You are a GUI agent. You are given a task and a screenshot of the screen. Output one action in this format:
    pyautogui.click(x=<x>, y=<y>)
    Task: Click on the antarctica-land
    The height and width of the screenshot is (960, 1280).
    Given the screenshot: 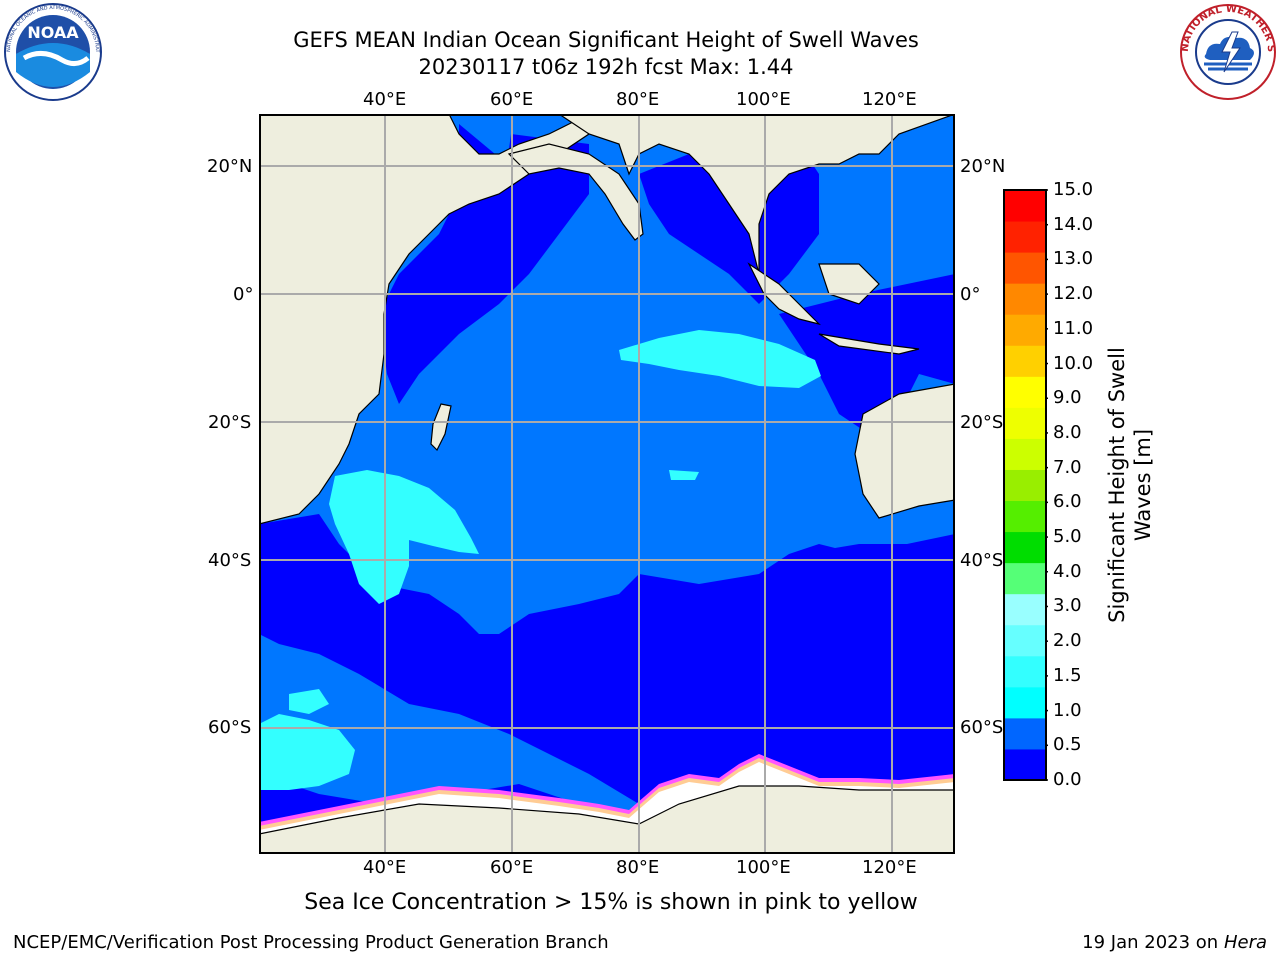 What is the action you would take?
    pyautogui.click(x=607, y=819)
    